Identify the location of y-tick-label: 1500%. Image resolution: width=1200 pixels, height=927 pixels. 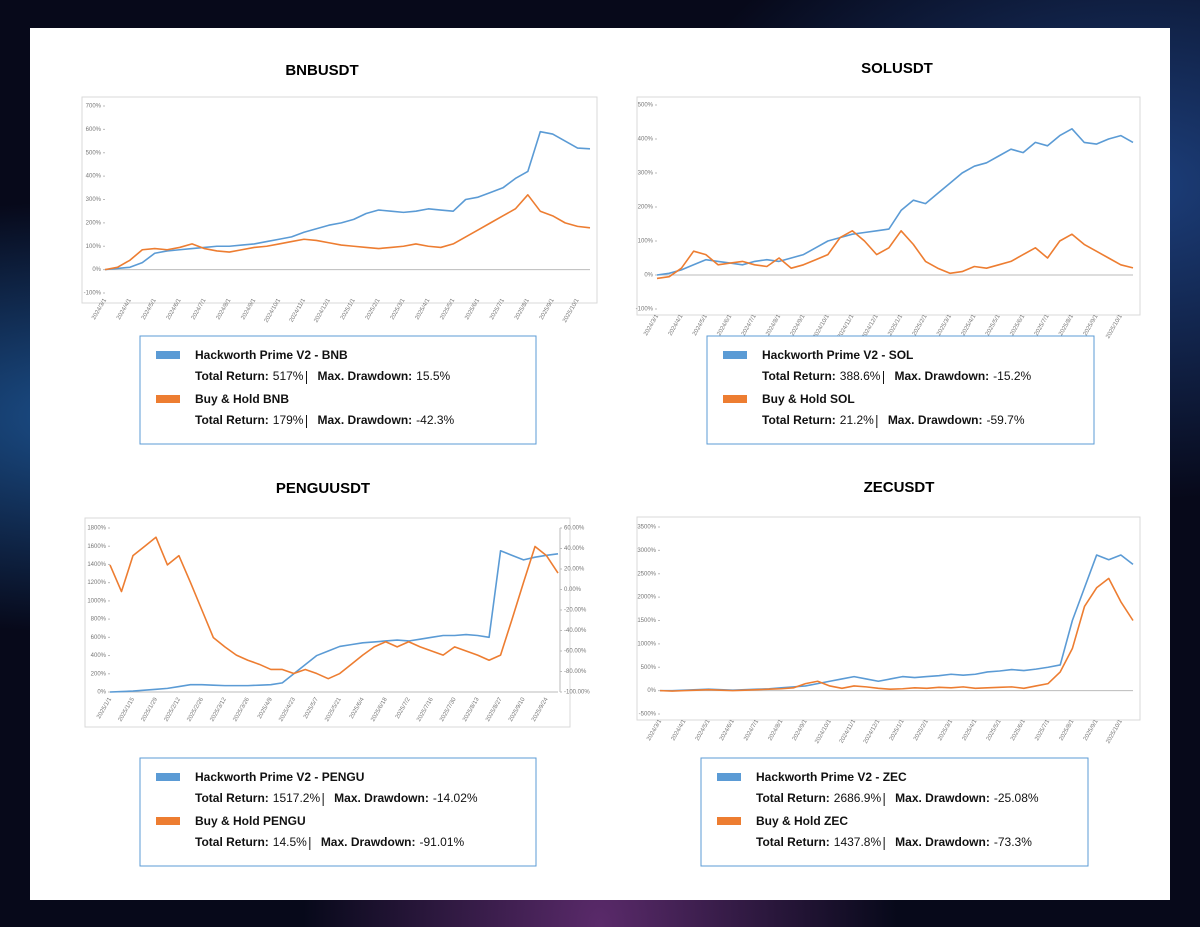
(646, 621).